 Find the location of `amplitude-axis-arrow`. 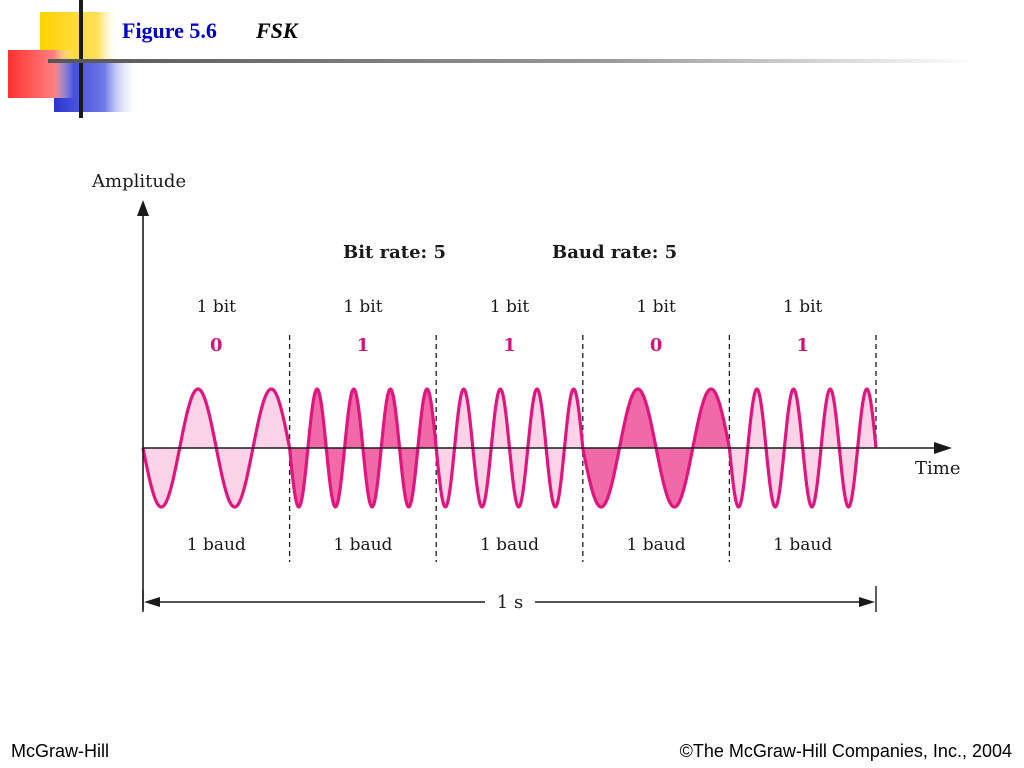

amplitude-axis-arrow is located at coordinates (143, 208).